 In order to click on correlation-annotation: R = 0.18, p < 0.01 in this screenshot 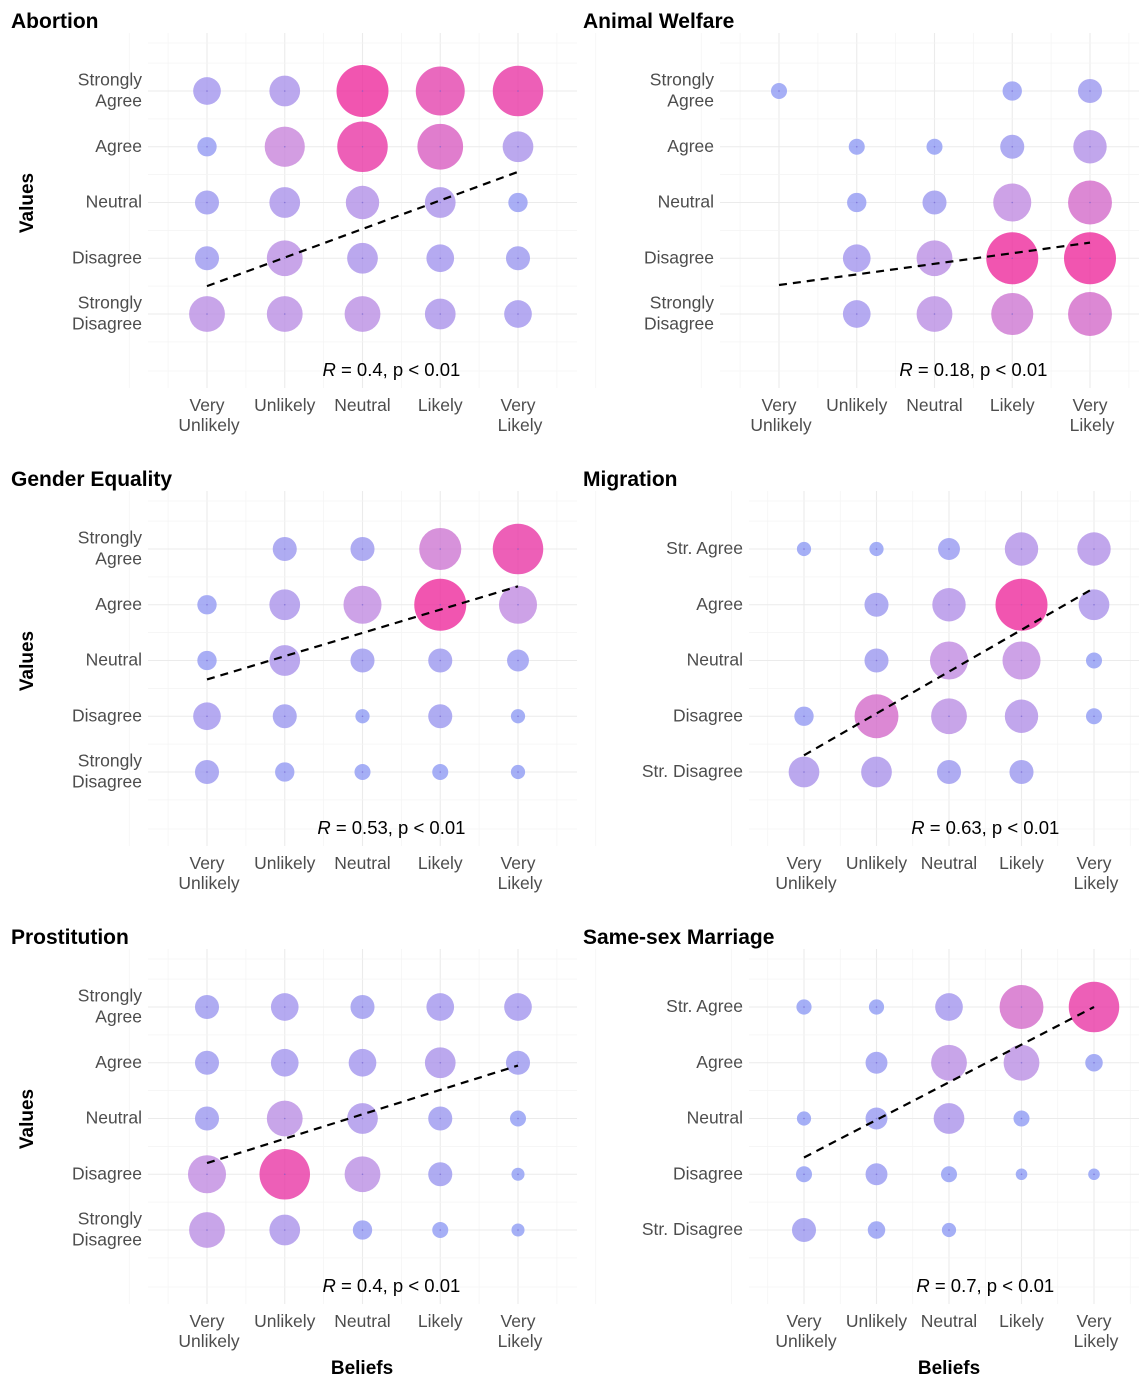, I will do `click(973, 369)`.